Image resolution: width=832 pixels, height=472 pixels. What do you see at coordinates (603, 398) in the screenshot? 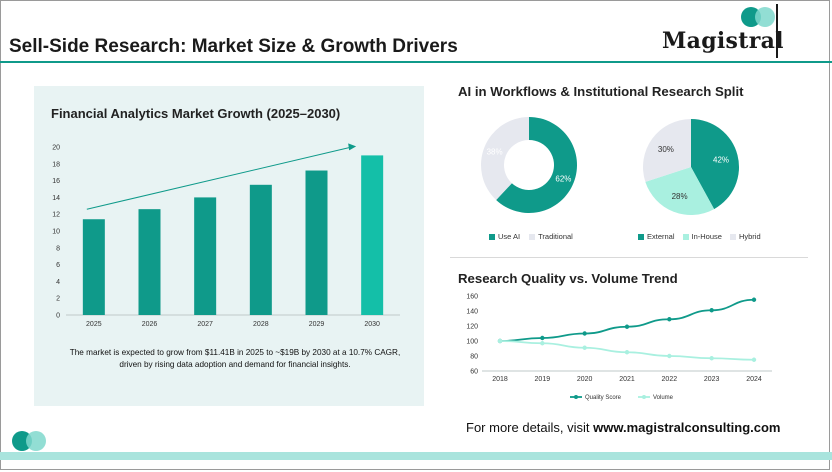
I see `legend-label: Quality Score` at bounding box center [603, 398].